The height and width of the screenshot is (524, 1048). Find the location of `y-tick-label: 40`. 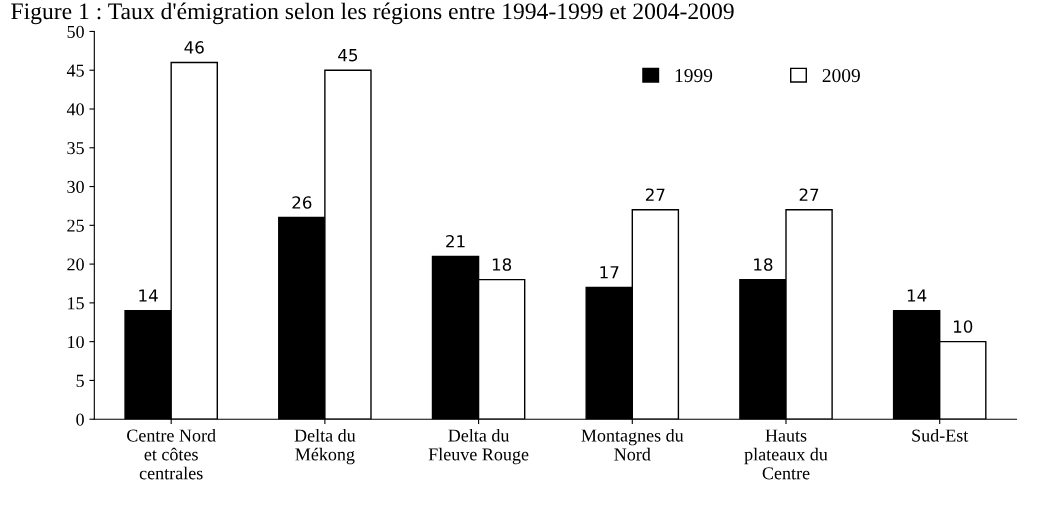

y-tick-label: 40 is located at coordinates (75, 109).